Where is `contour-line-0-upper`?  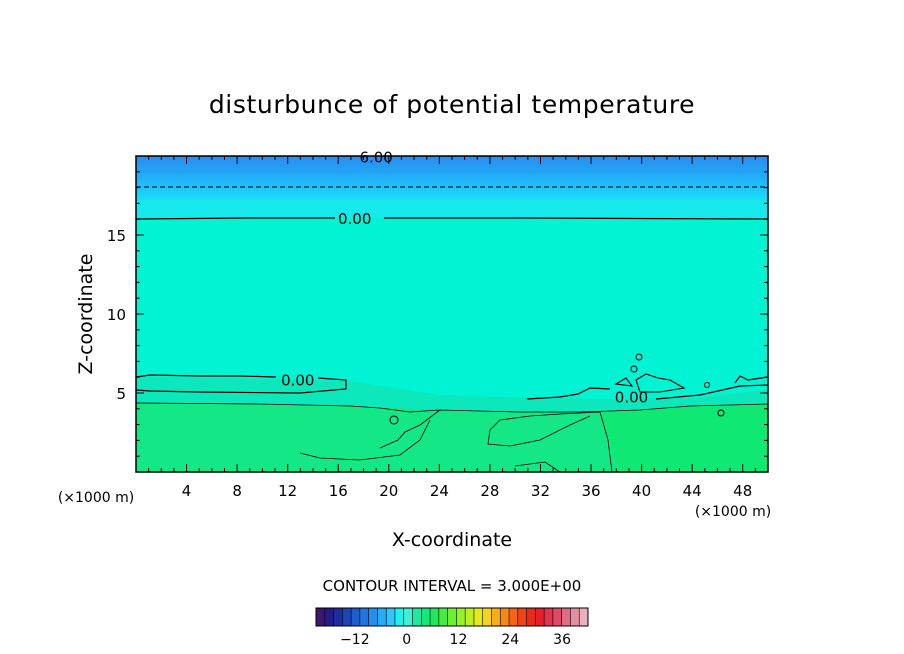 contour-line-0-upper is located at coordinates (452, 218).